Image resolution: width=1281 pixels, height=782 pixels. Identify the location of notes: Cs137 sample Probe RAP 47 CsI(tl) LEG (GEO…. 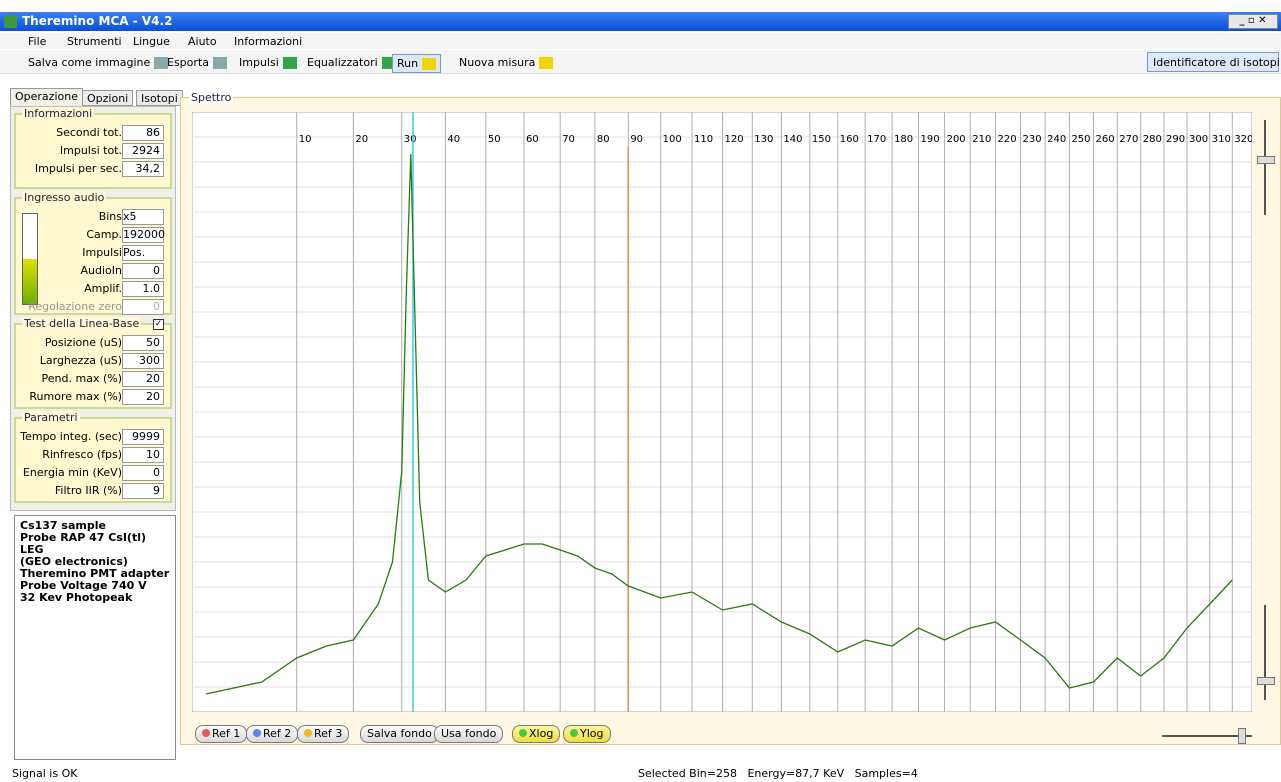
(95, 637).